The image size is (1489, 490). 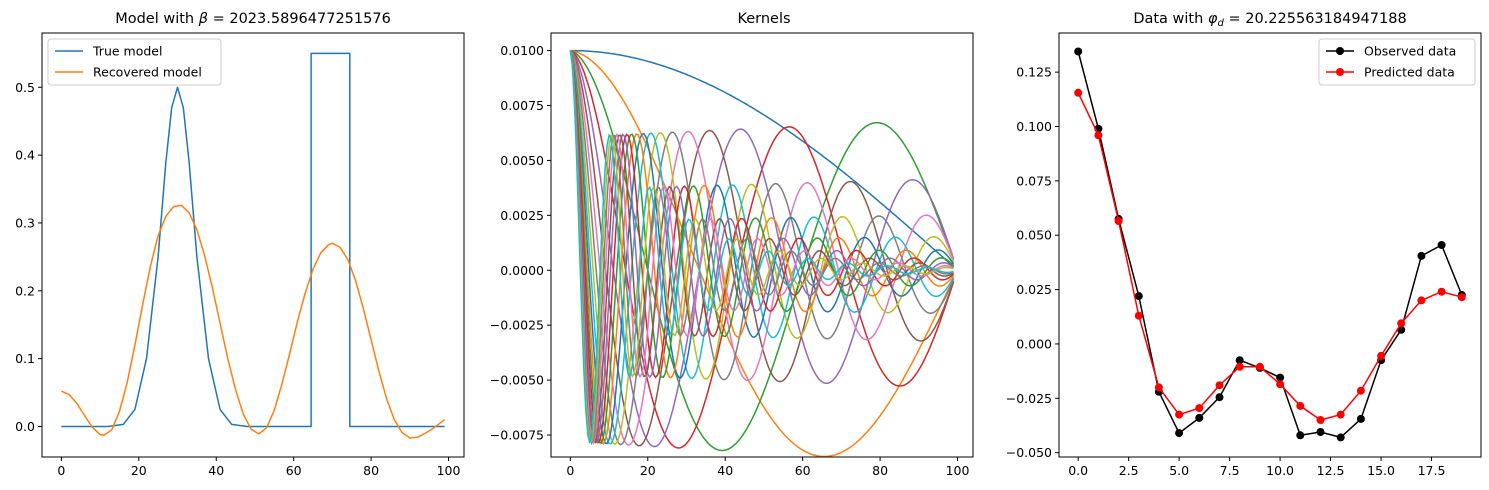 What do you see at coordinates (1034, 289) in the screenshot?
I see `y-tick-label: 0.025` at bounding box center [1034, 289].